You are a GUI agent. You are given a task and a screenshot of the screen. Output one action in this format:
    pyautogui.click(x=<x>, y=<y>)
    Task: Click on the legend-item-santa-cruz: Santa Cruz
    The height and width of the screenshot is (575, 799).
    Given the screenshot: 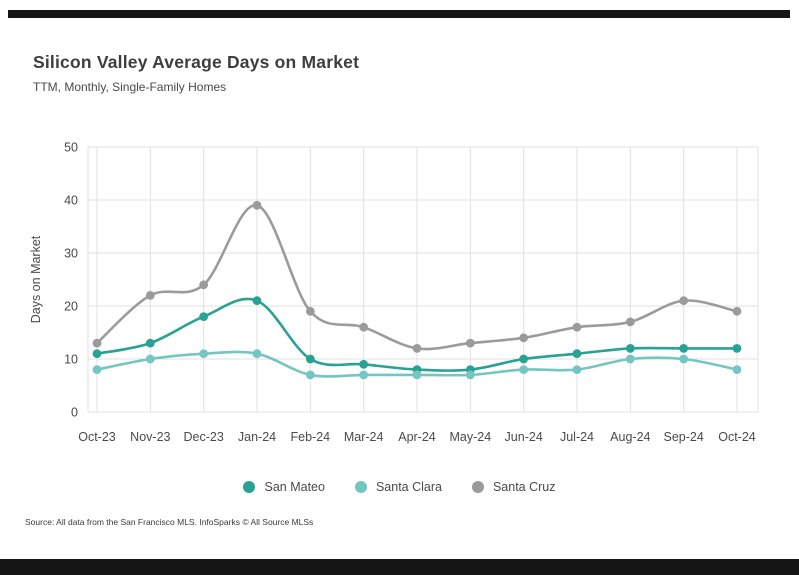 What is the action you would take?
    pyautogui.click(x=513, y=487)
    